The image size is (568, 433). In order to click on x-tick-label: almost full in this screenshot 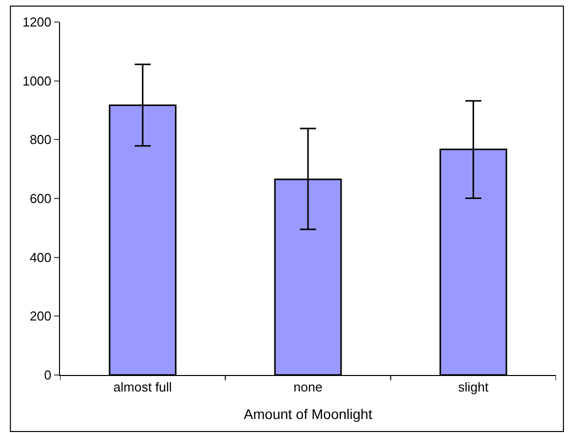, I will do `click(142, 387)`.